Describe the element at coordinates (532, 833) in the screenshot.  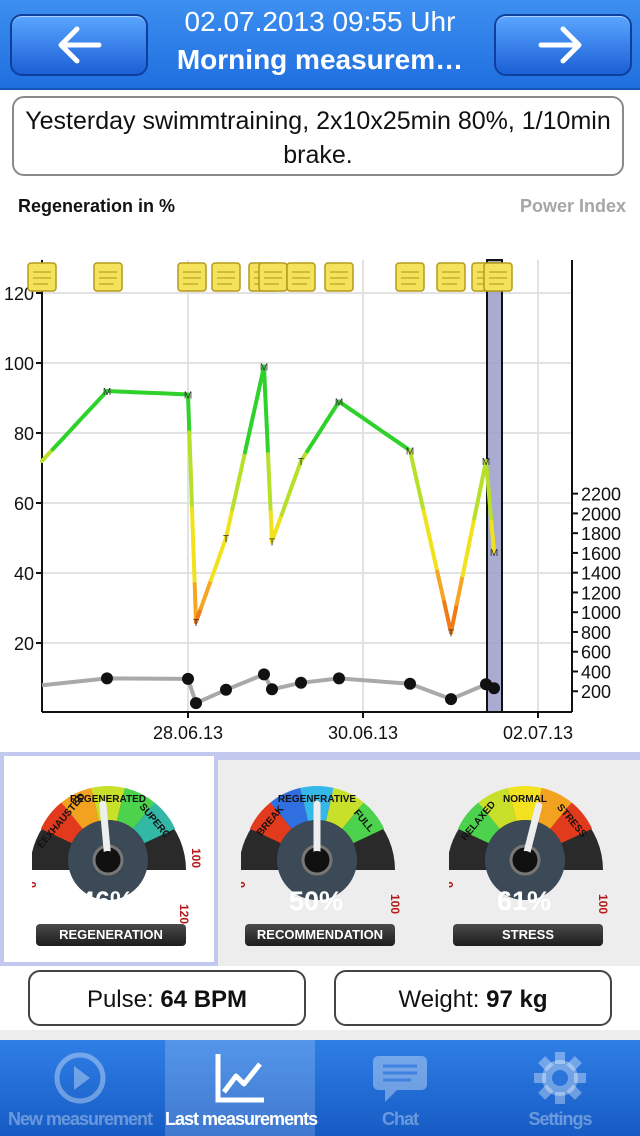
I see `gauge-needle` at that location.